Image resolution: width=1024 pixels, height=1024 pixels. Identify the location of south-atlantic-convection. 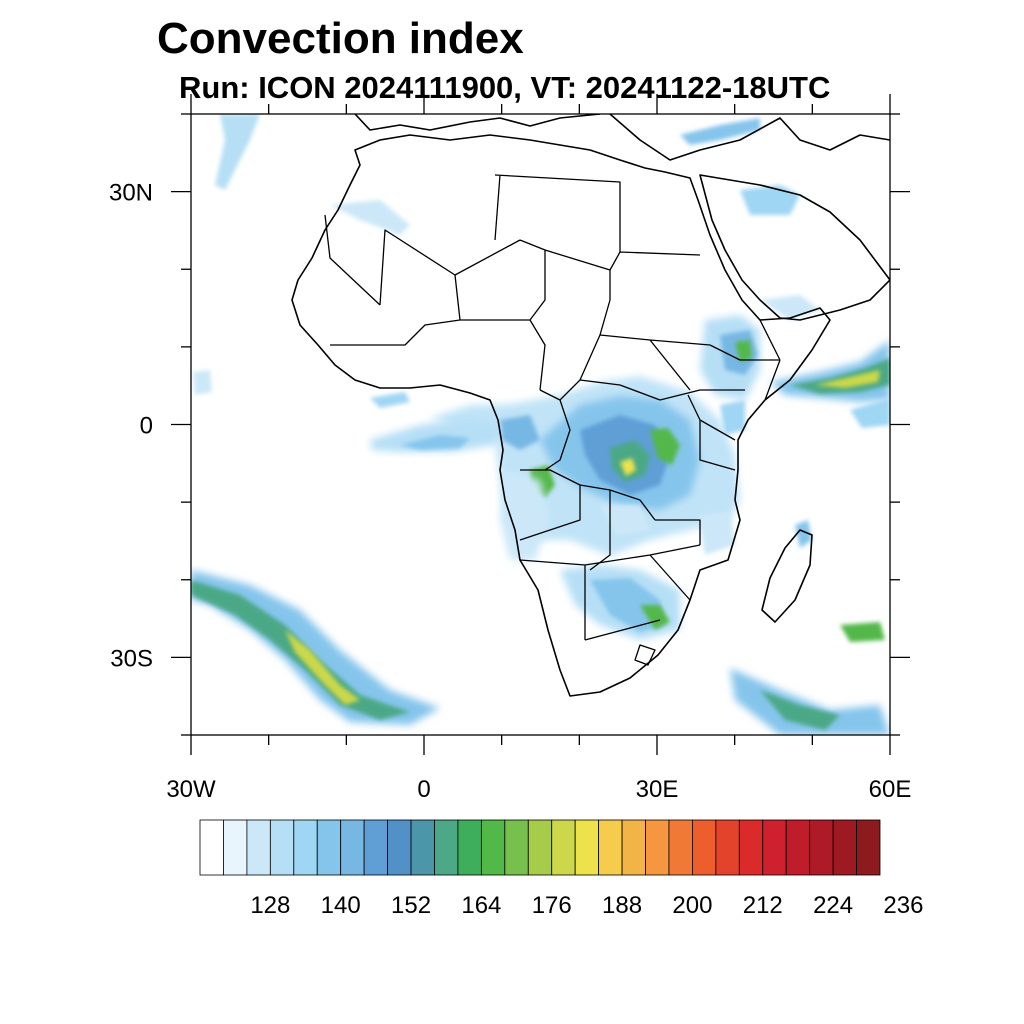
(315, 647).